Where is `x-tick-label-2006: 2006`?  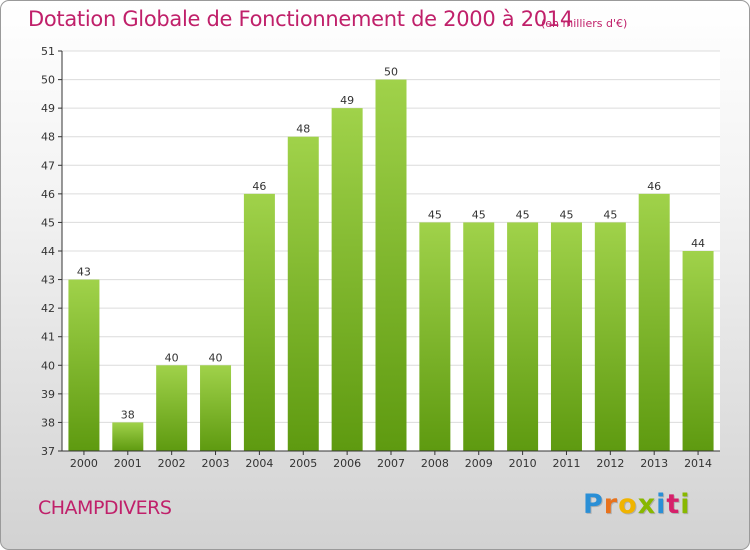 x-tick-label-2006: 2006 is located at coordinates (347, 463).